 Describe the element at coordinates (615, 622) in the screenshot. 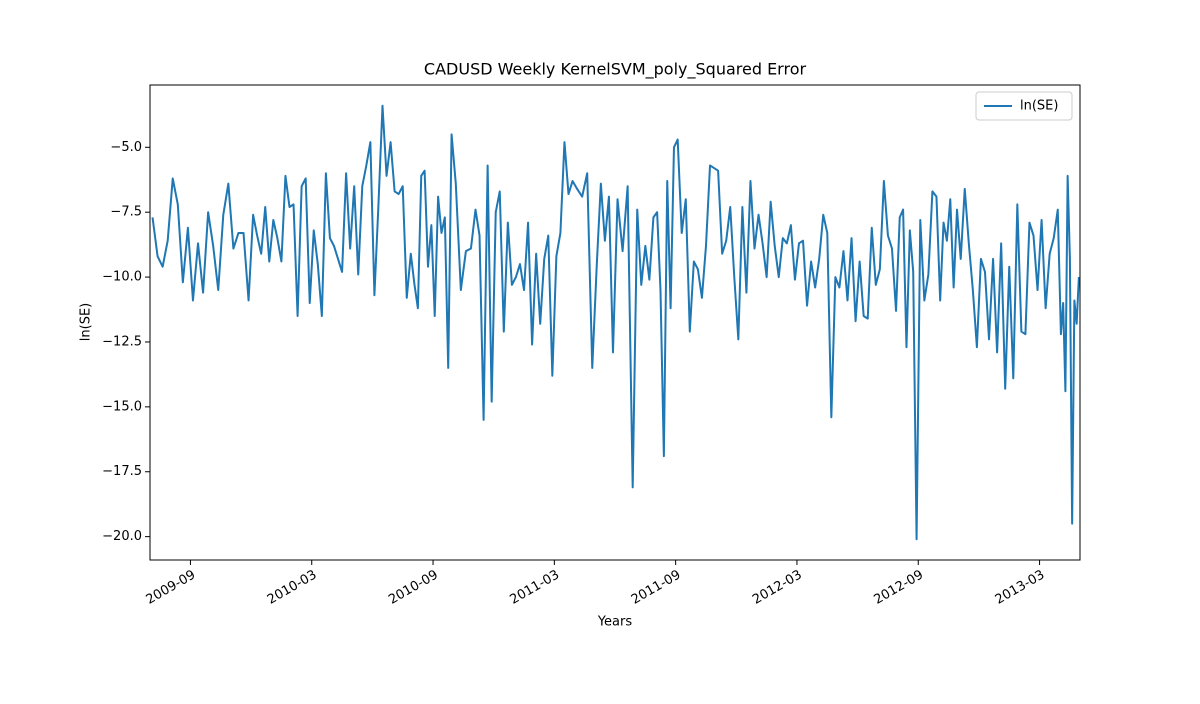

I see `x-axis-label: Years` at that location.